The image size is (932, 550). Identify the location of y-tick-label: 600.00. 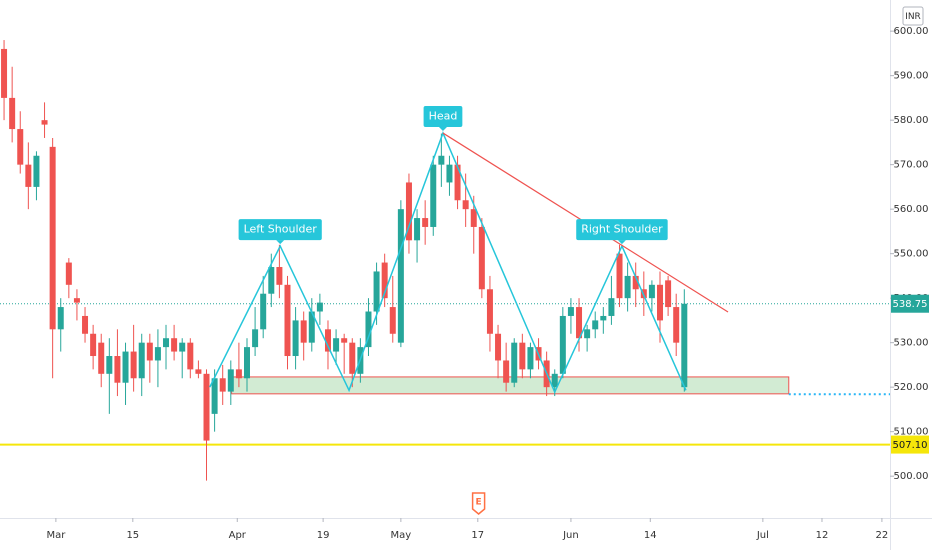
(911, 31).